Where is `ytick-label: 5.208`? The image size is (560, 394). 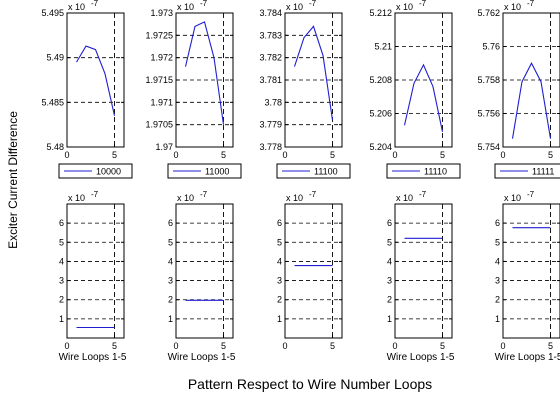 ytick-label: 5.208 is located at coordinates (380, 80).